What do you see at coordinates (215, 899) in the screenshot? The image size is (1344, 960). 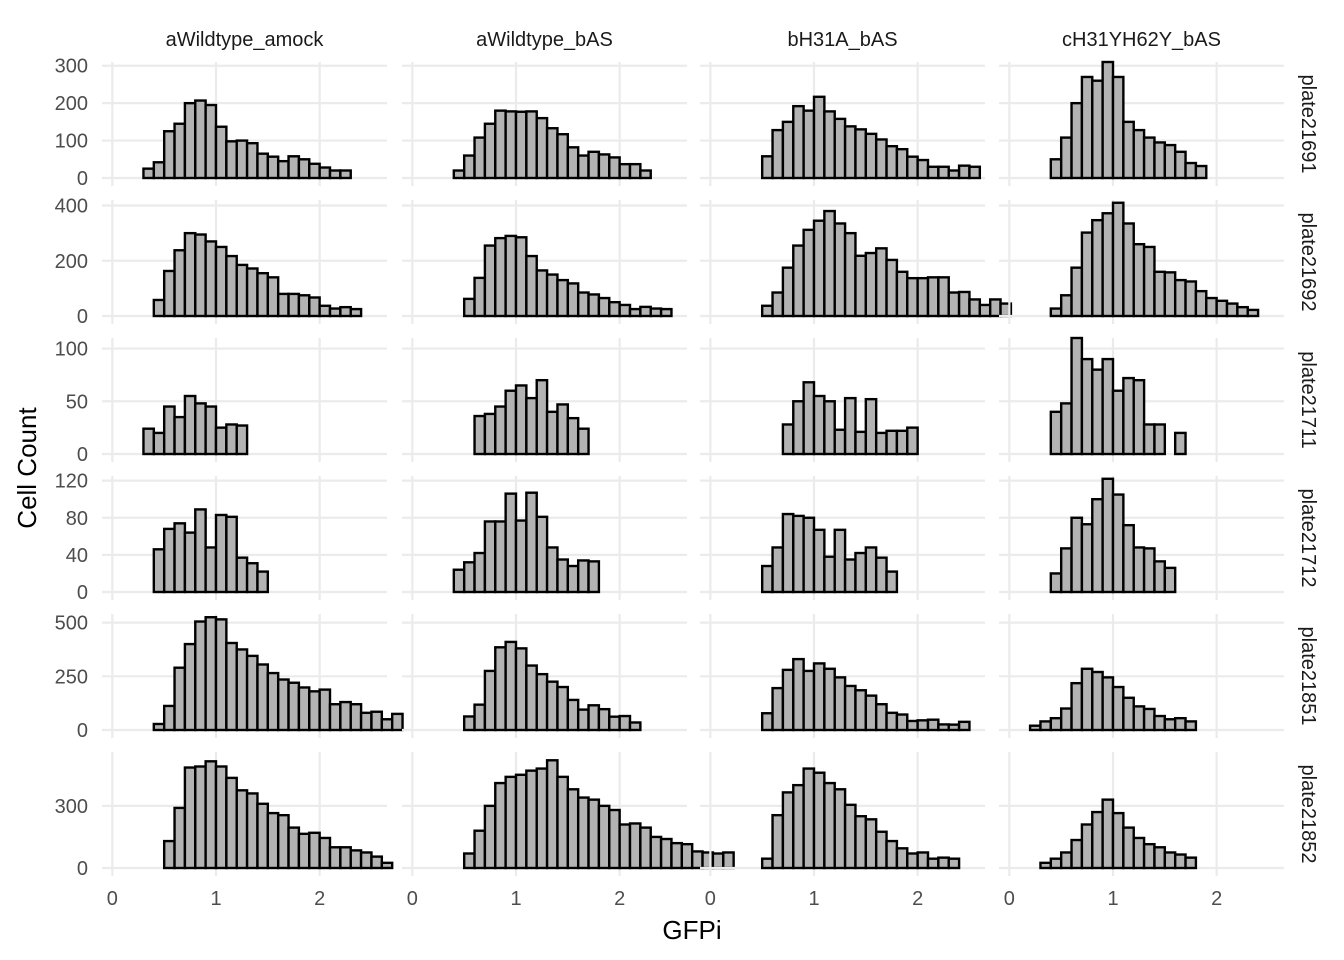 I see `x-tick-label: 1` at bounding box center [215, 899].